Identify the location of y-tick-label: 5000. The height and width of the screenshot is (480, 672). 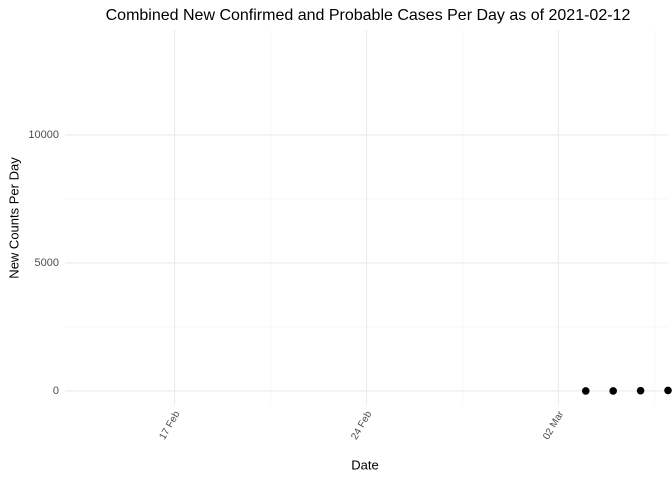
(47, 263).